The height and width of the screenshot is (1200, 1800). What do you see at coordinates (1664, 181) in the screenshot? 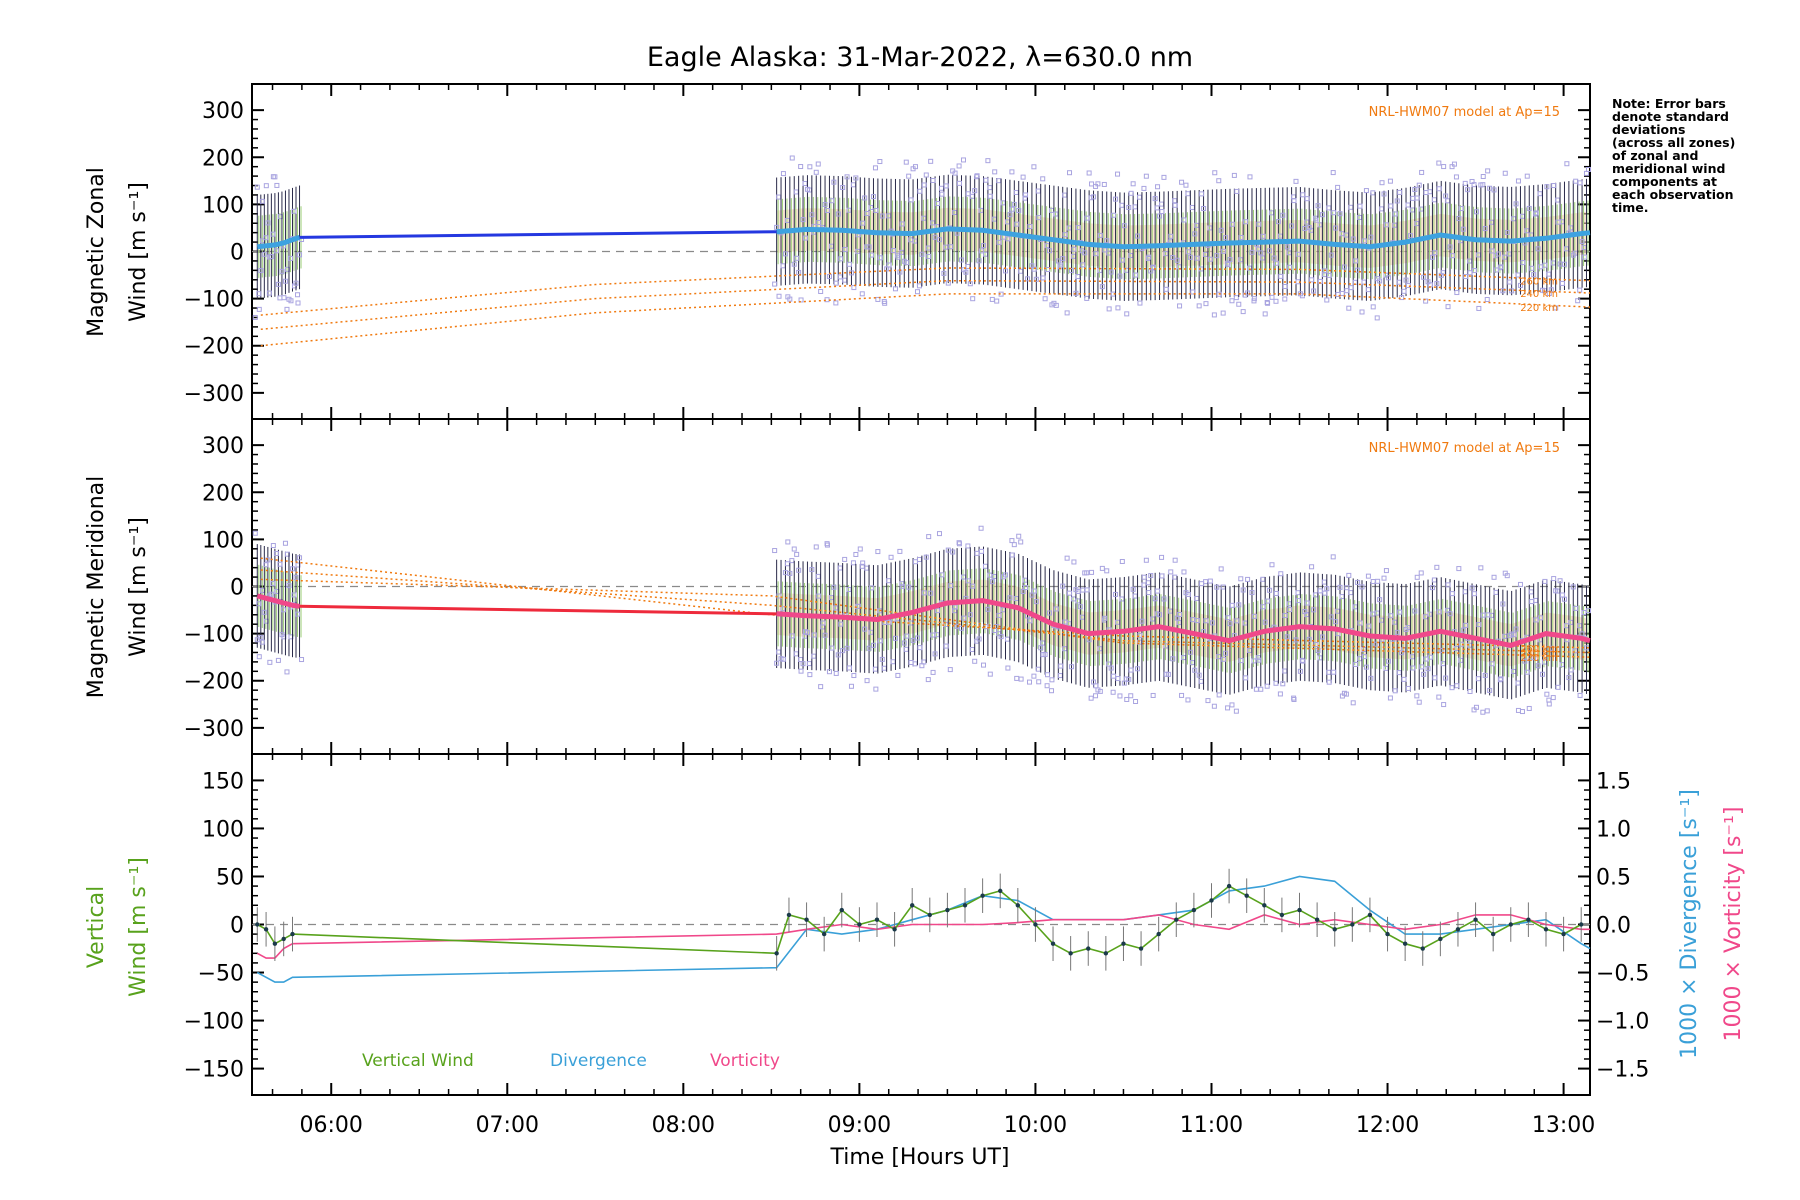
I see `note-line: components at` at bounding box center [1664, 181].